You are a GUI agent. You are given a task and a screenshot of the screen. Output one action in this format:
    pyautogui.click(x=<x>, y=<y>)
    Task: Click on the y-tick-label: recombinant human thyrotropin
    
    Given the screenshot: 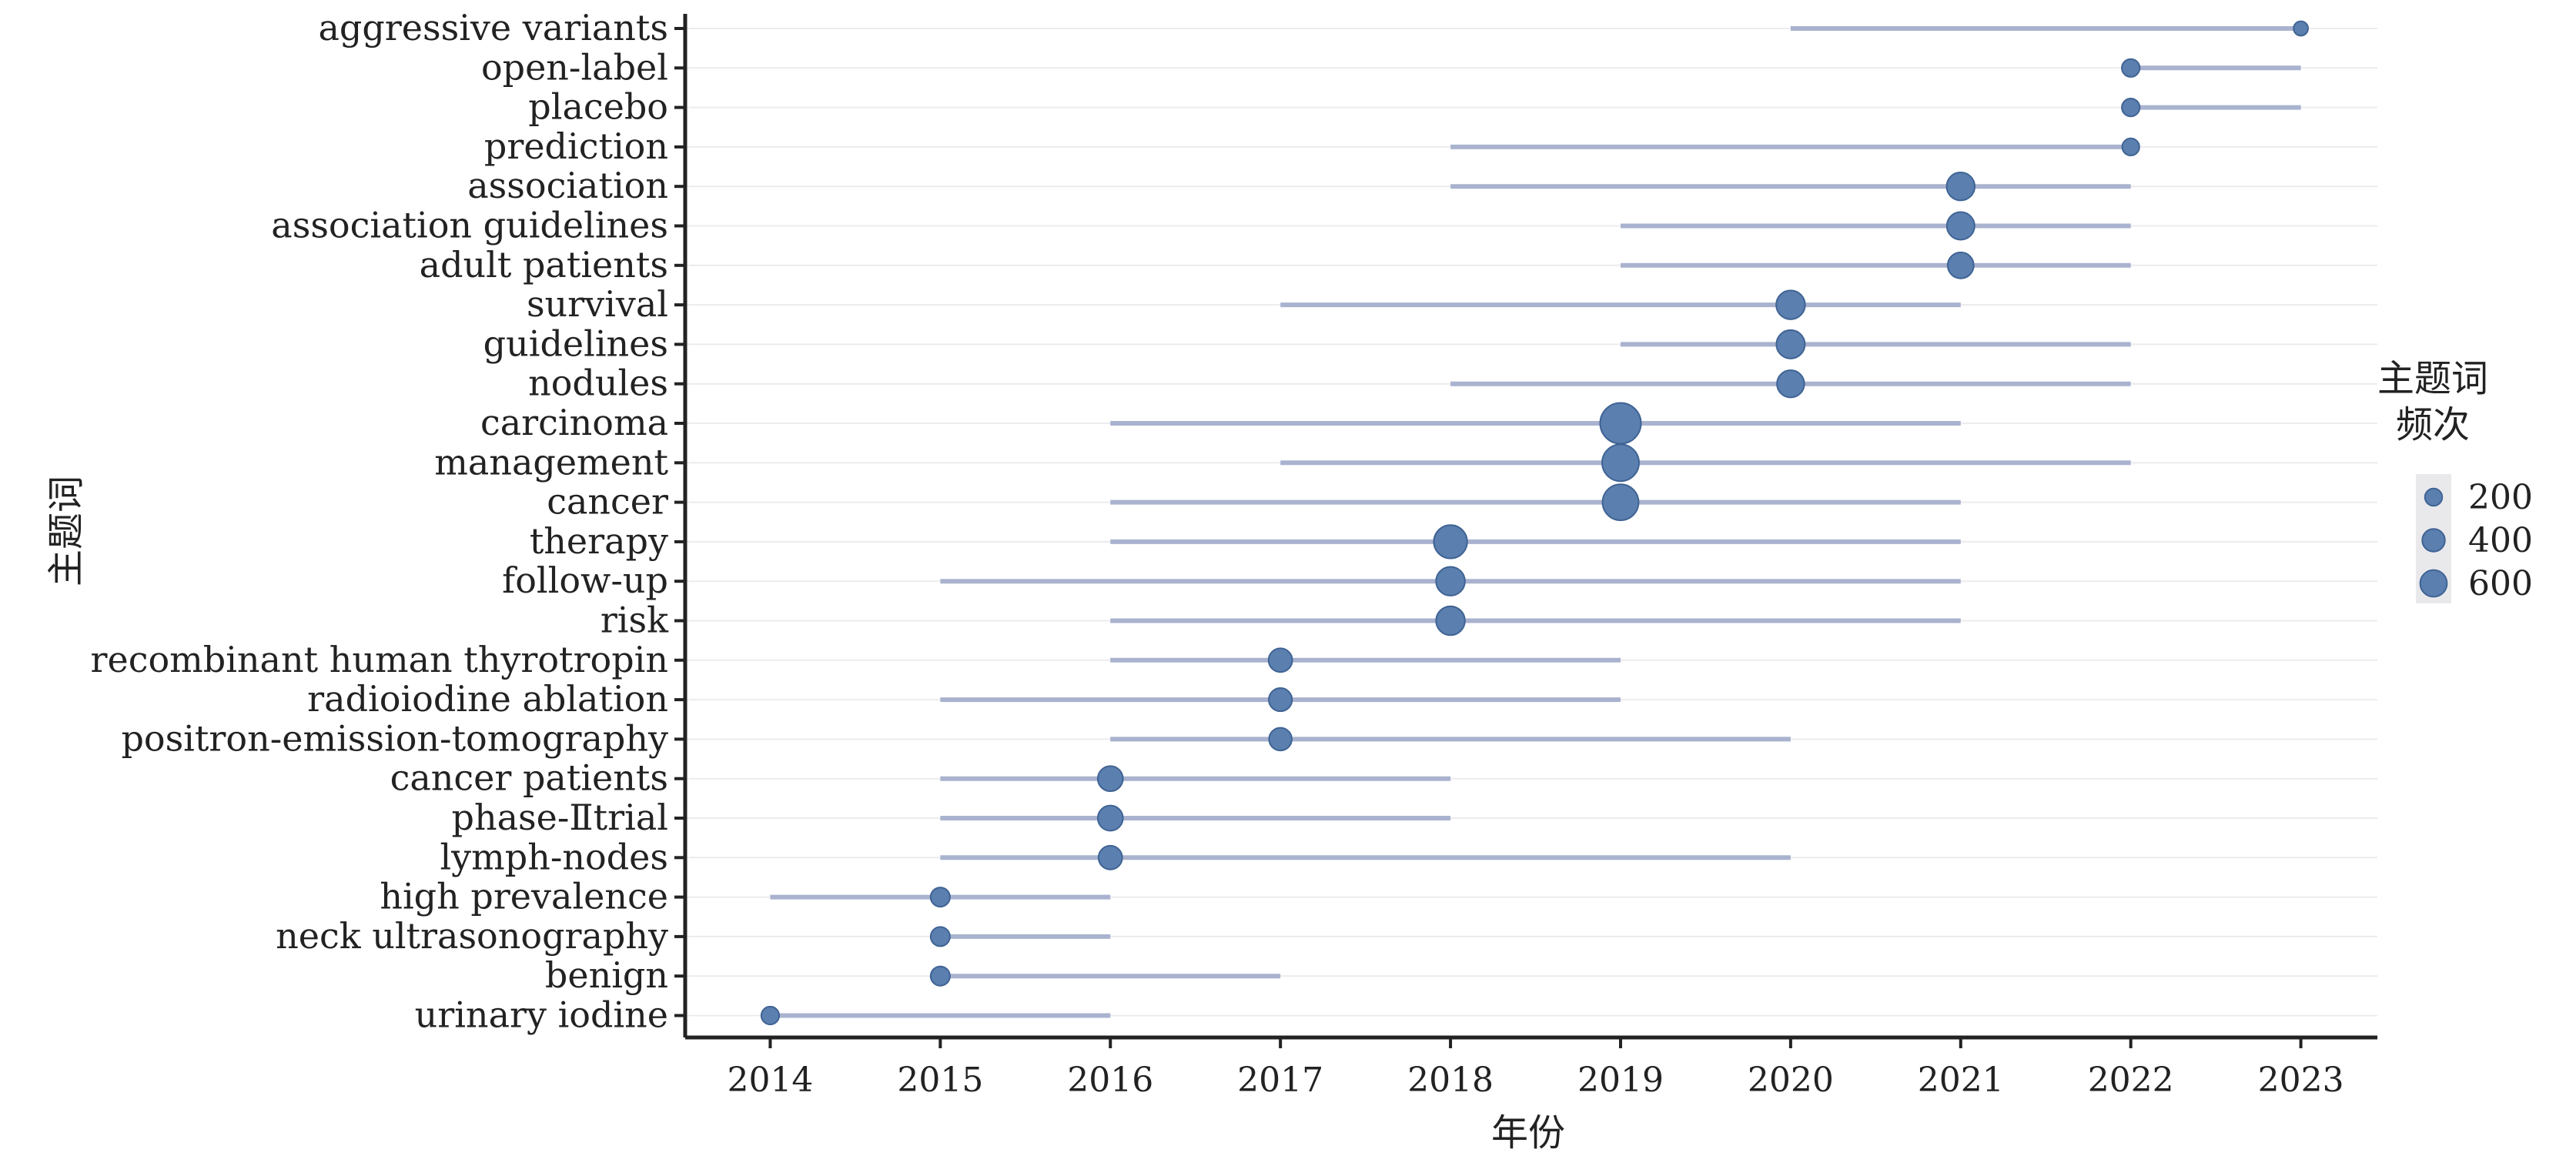 What is the action you would take?
    pyautogui.click(x=379, y=659)
    